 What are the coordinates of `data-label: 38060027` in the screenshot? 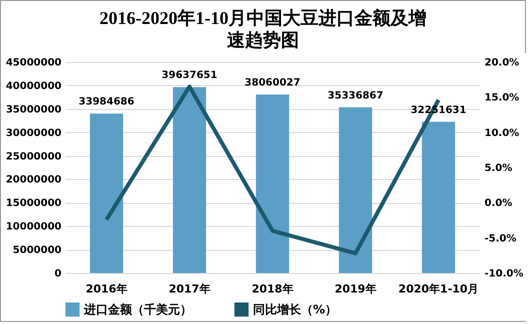 It's located at (272, 83).